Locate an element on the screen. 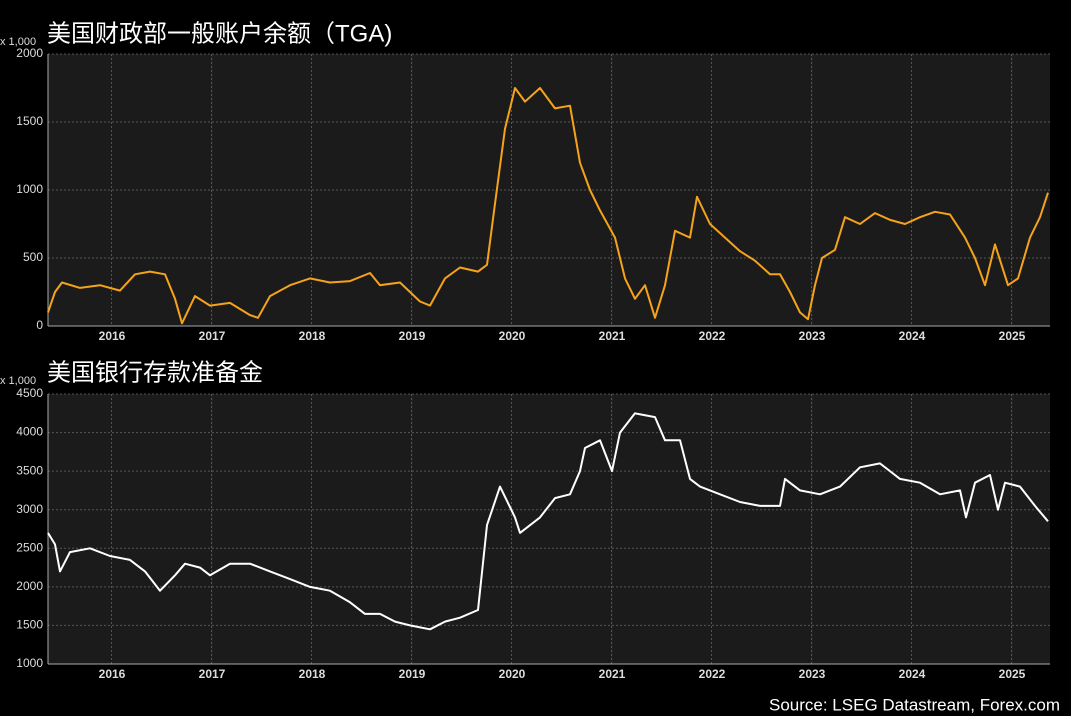 This screenshot has height=716, width=1071. y-tick-label: 3000 is located at coordinates (29, 509).